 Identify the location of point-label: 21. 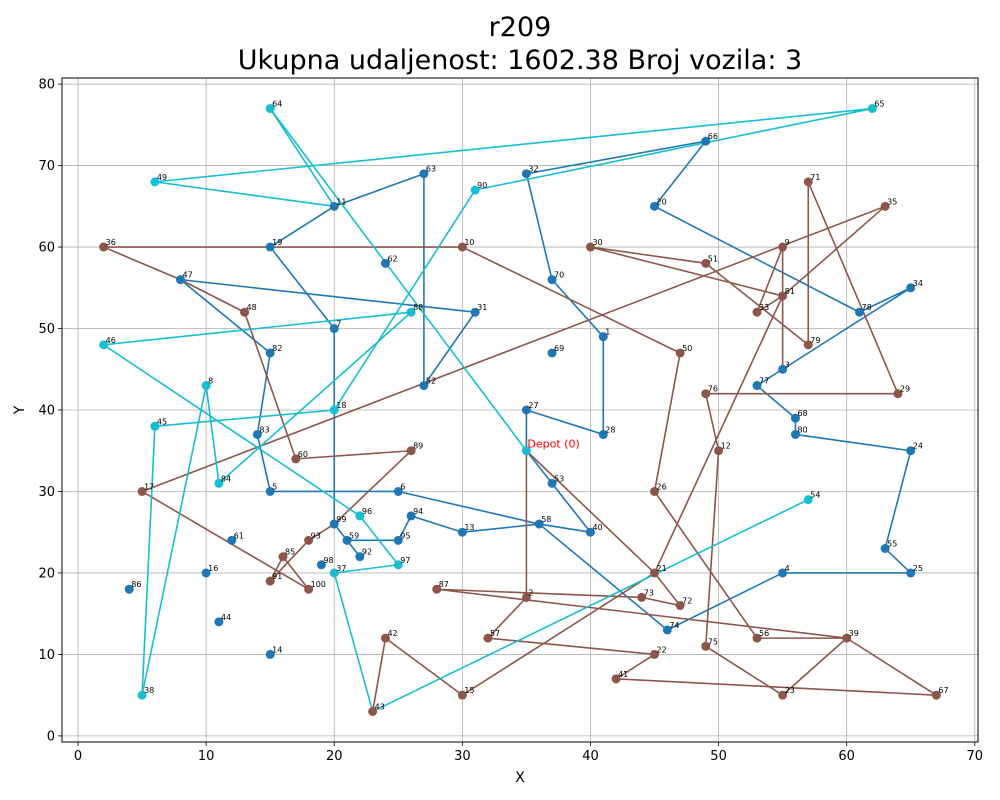
(662, 568).